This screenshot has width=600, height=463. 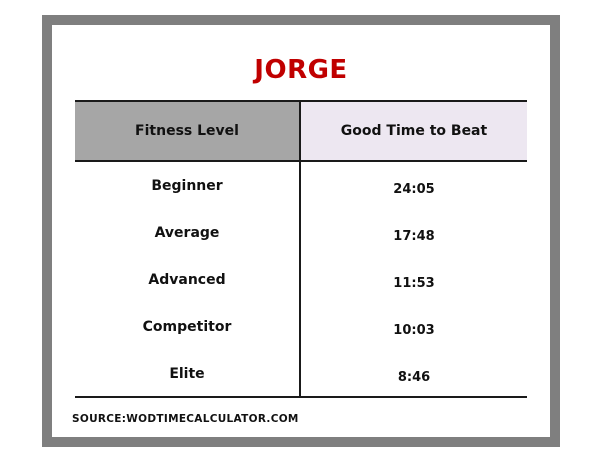 I want to click on table-row: Average 17:48, so click(x=301, y=232).